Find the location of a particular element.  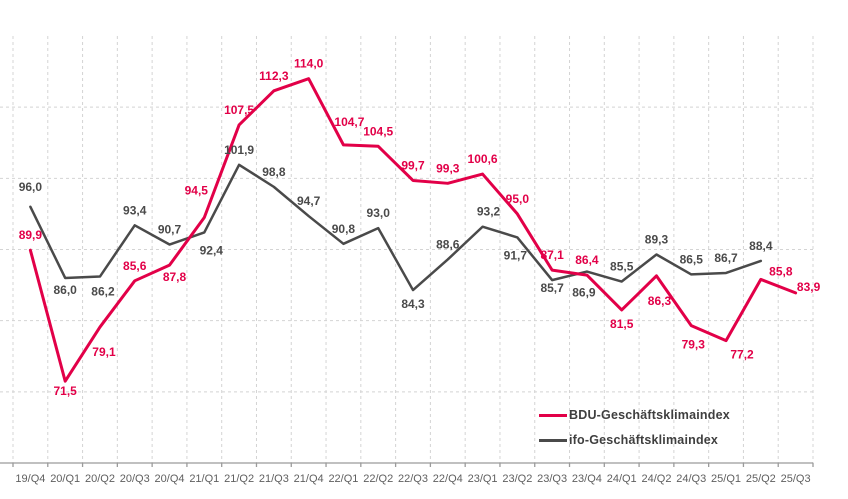

bdu-data-label: 114,0 is located at coordinates (309, 64).